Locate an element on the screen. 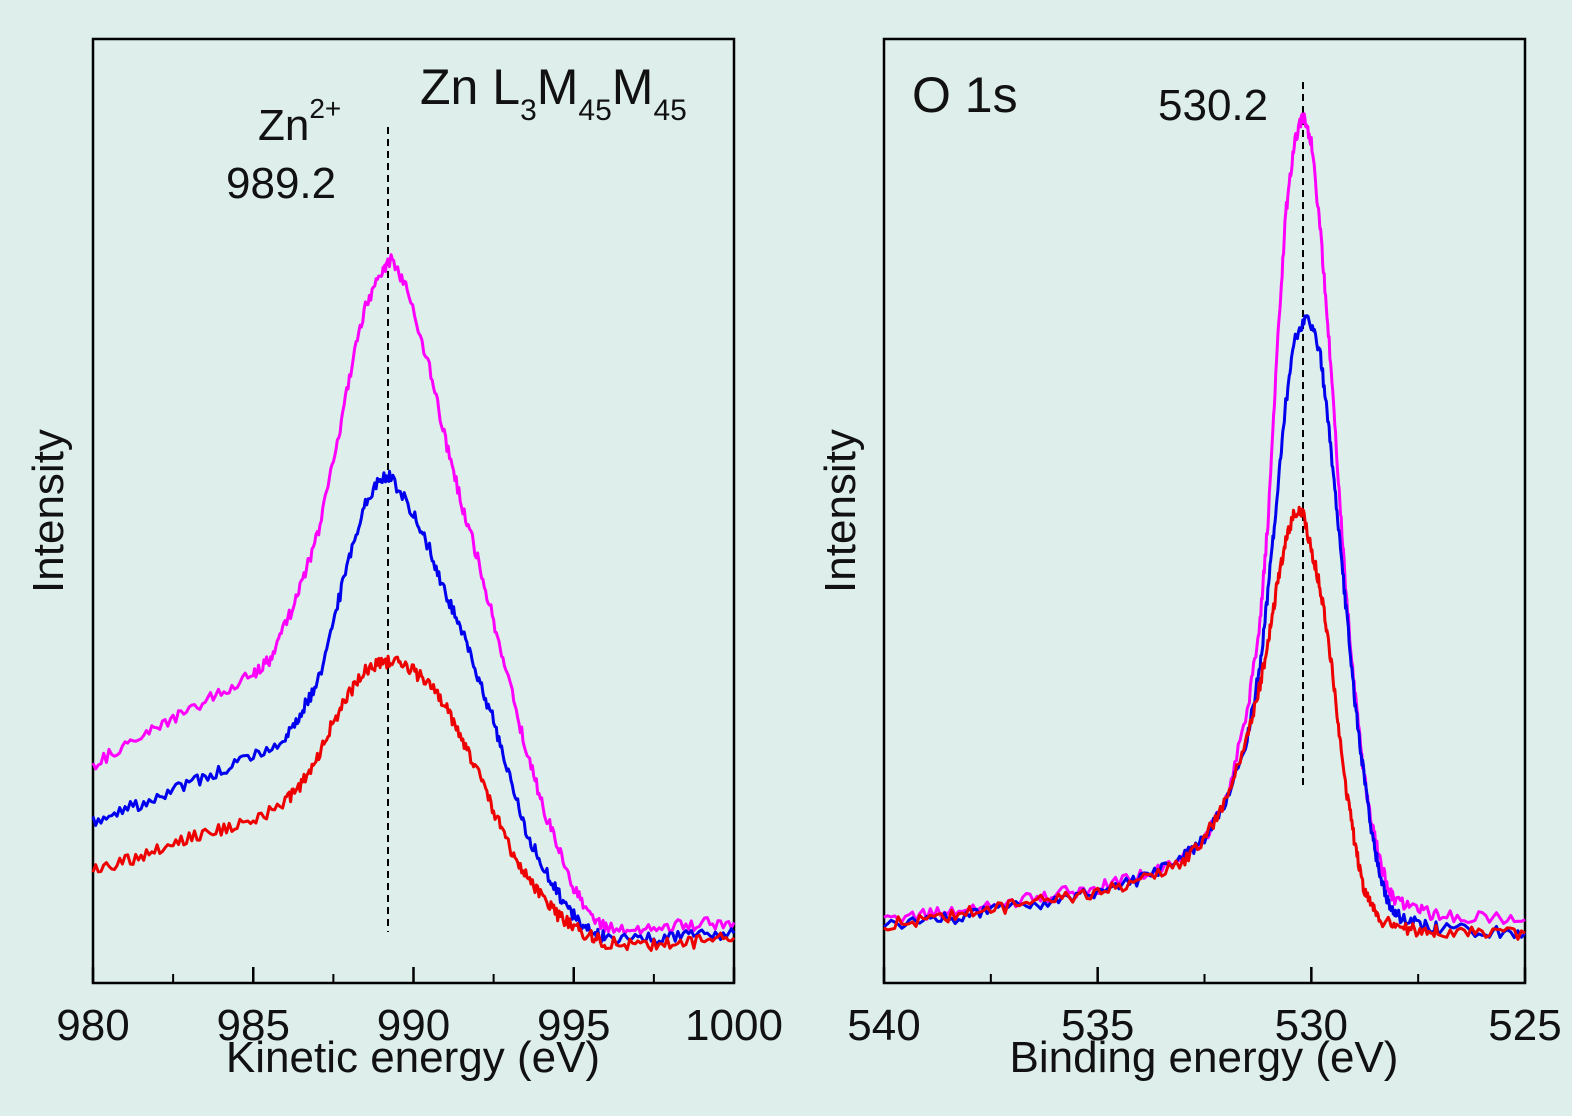  x-tick-label: 990 is located at coordinates (413, 1025).